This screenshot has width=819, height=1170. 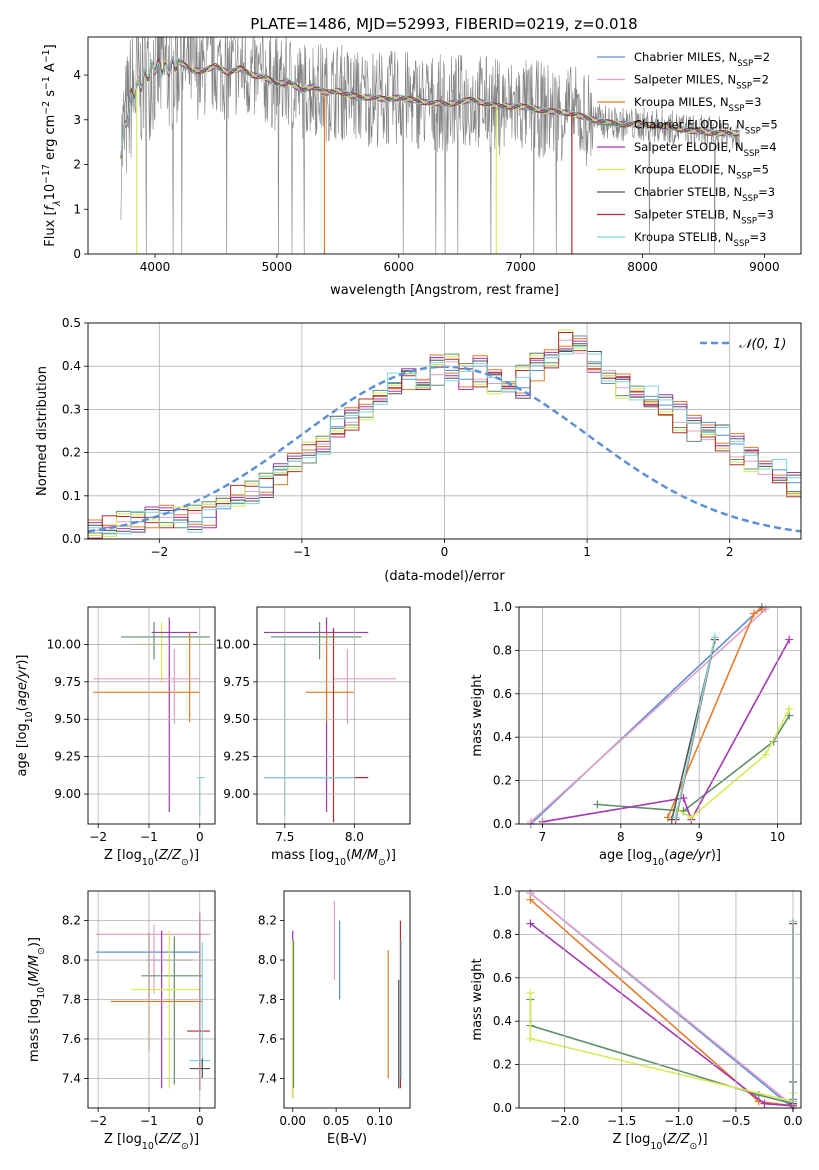 I want to click on mass-vs-EBV-frame, so click(x=347, y=999).